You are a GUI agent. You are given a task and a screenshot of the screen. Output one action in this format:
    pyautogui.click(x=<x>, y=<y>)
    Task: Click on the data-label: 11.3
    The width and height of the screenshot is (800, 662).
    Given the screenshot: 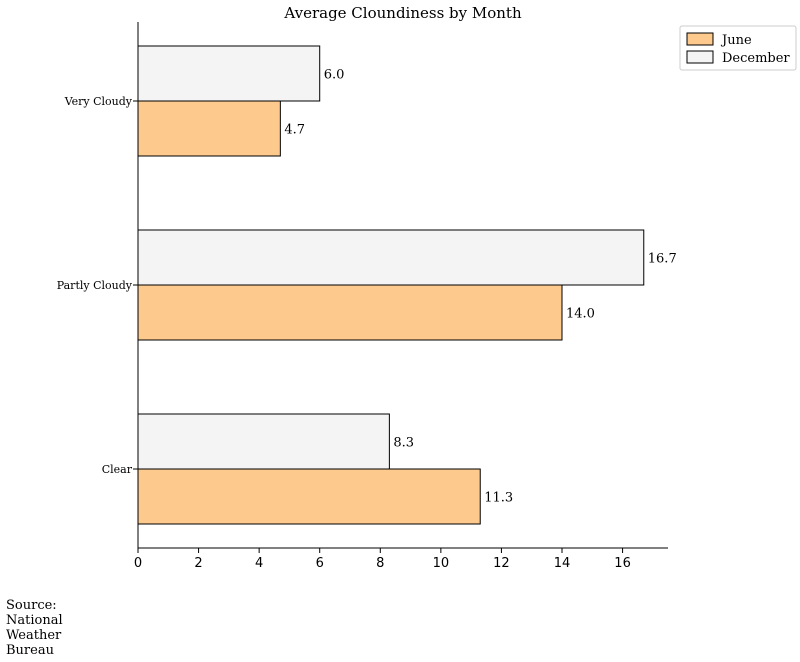 What is the action you would take?
    pyautogui.click(x=498, y=498)
    